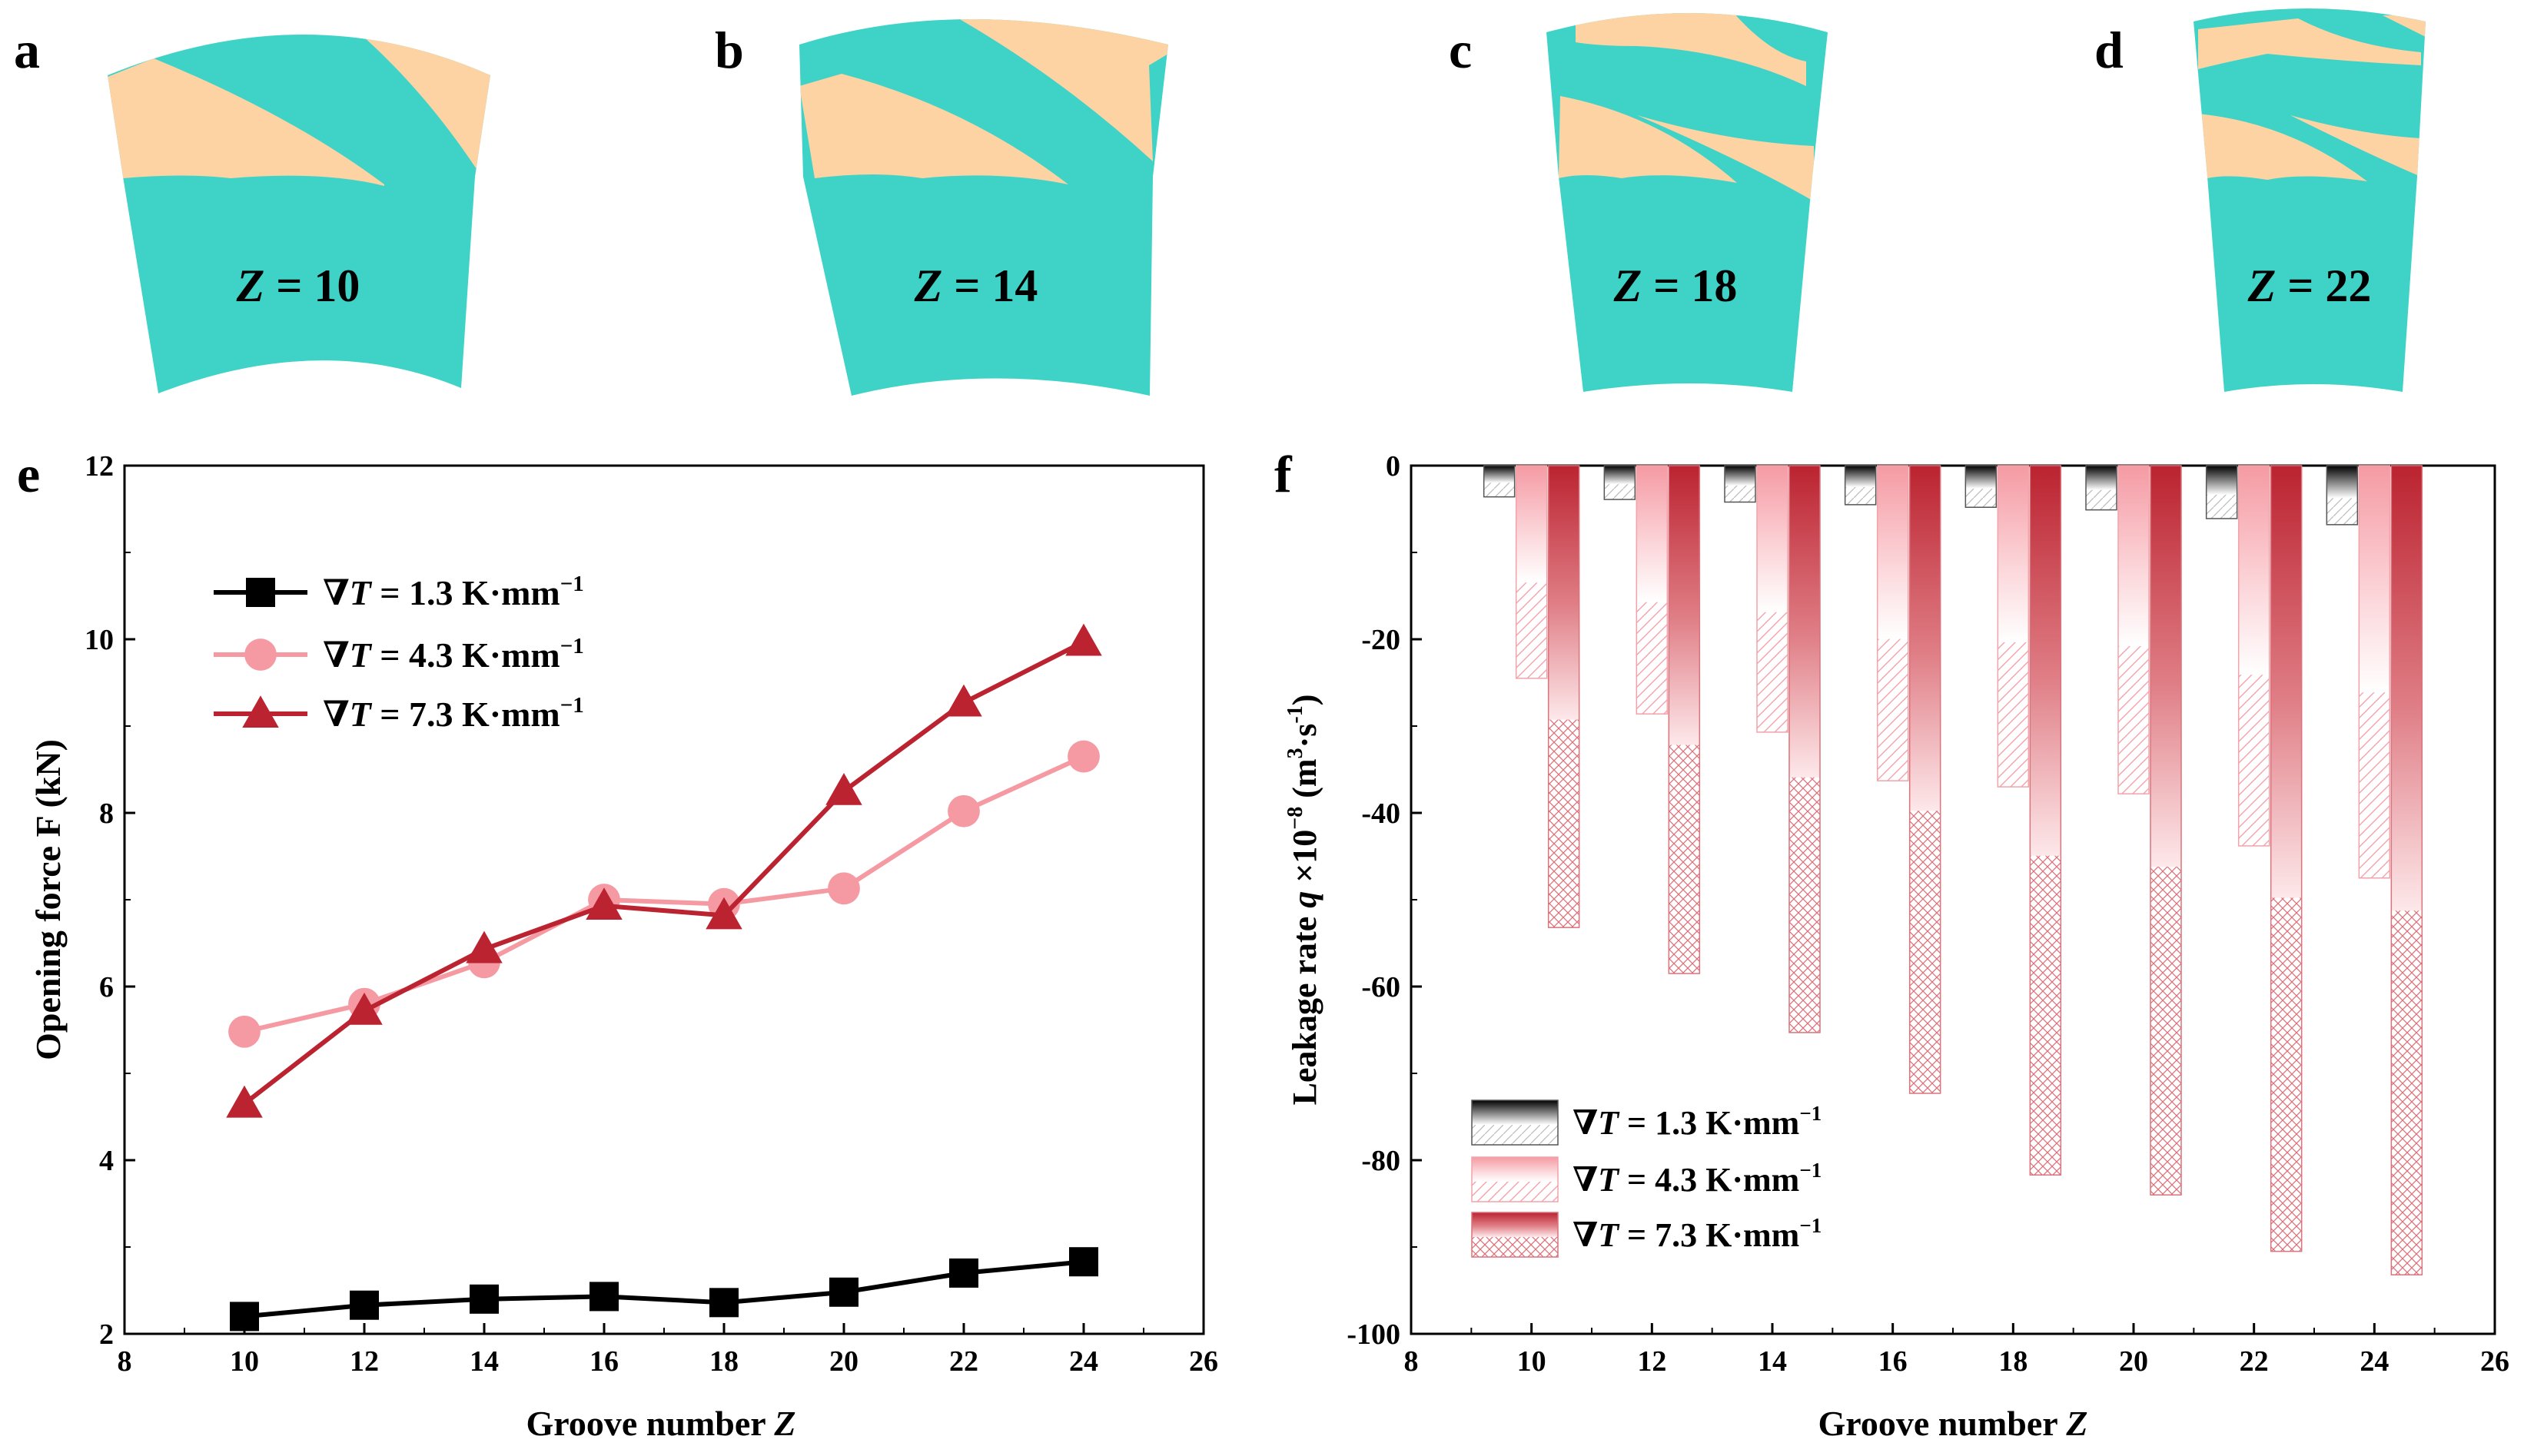 The height and width of the screenshot is (1456, 2524). Describe the element at coordinates (1460, 50) in the screenshot. I see `panel-letter-c: c` at that location.